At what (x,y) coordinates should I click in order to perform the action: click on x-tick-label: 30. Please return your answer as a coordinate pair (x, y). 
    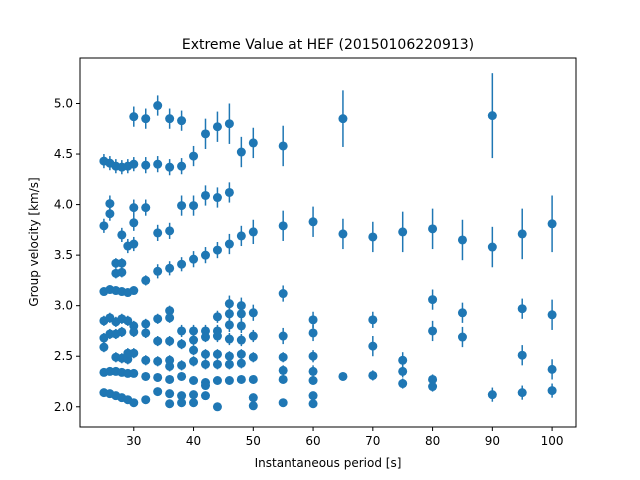
    Looking at the image, I should click on (133, 441).